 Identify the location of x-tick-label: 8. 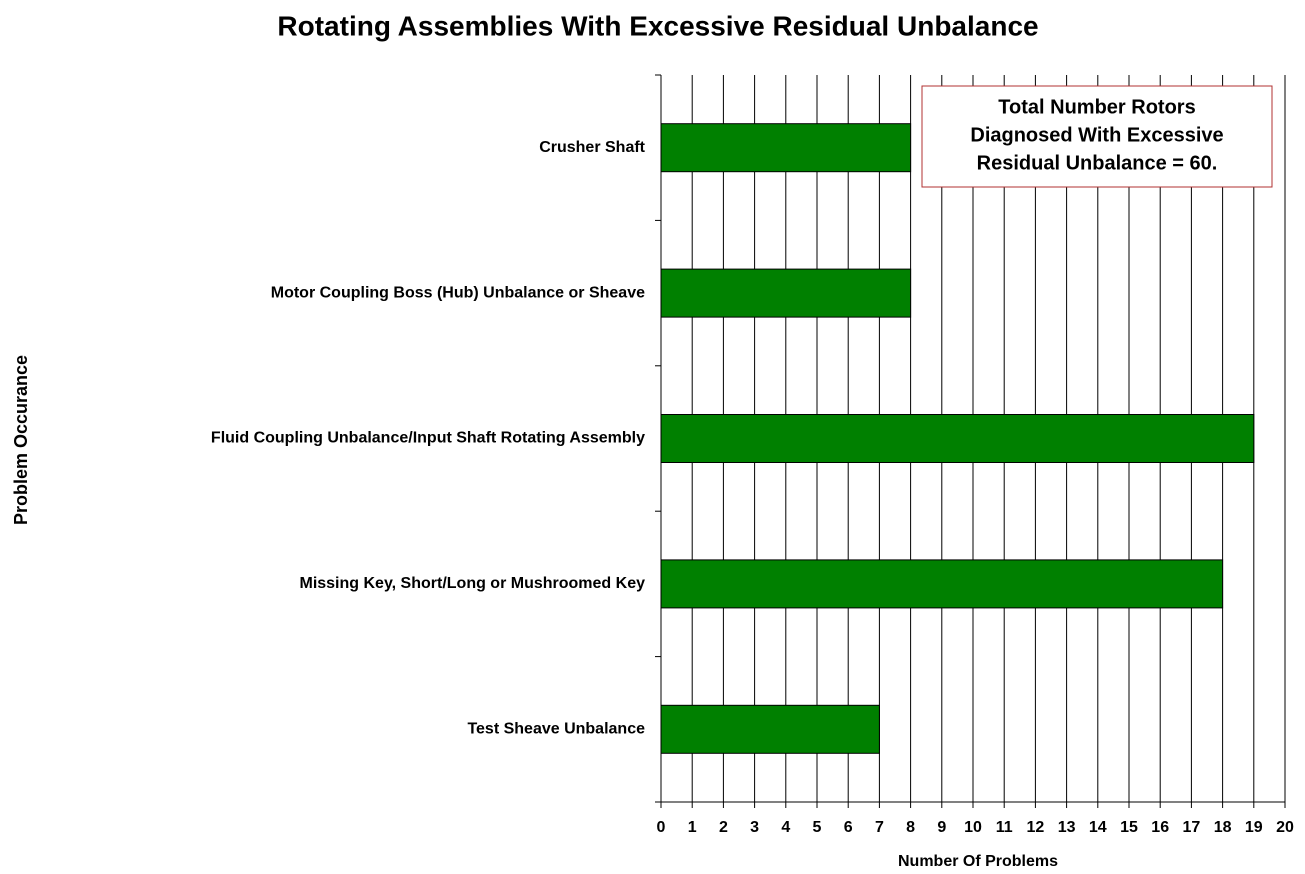
(910, 827).